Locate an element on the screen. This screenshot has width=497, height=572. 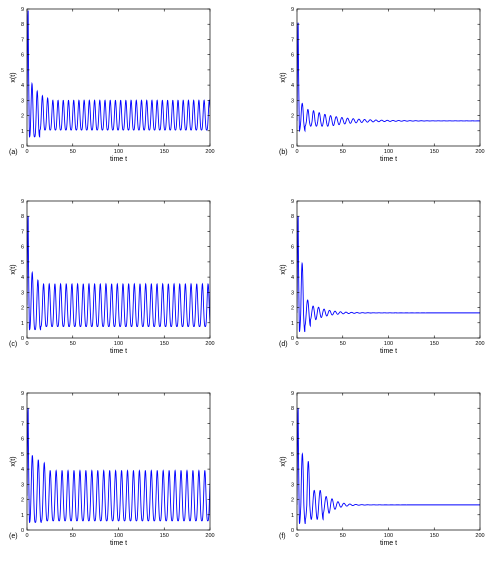
chart-panel-e: 0 50 100 150 200 0 1 2 3 4 5 6 7 8 9 time t x(t) (e) is located at coordinates (112, 469).